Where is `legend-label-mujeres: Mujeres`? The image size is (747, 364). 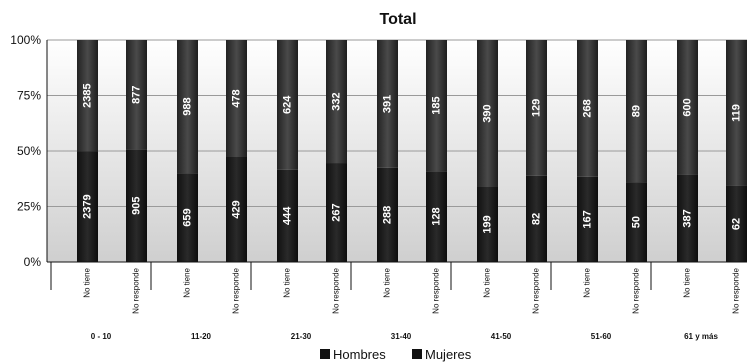 legend-label-mujeres: Mujeres is located at coordinates (448, 354).